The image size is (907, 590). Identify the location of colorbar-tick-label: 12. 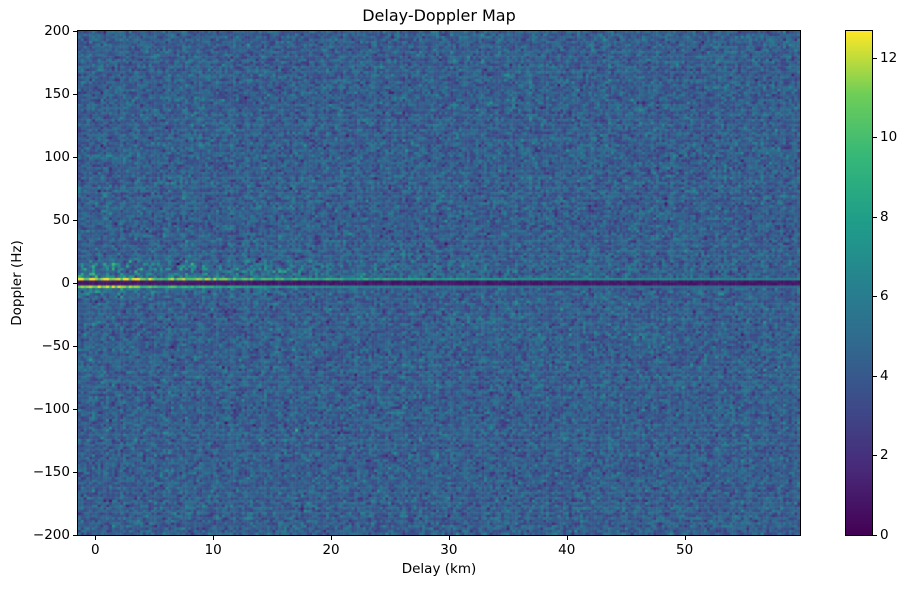
(889, 57).